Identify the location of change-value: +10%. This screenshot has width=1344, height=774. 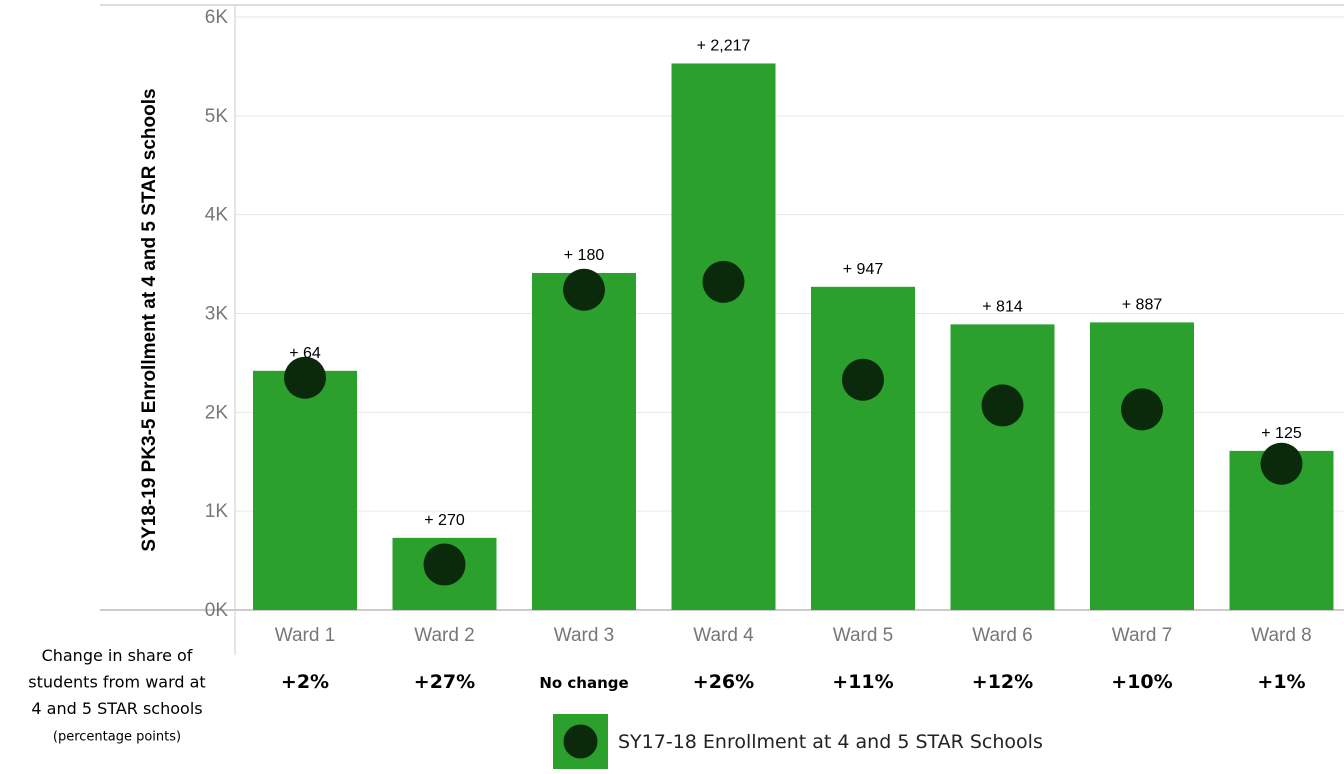
(1141, 682).